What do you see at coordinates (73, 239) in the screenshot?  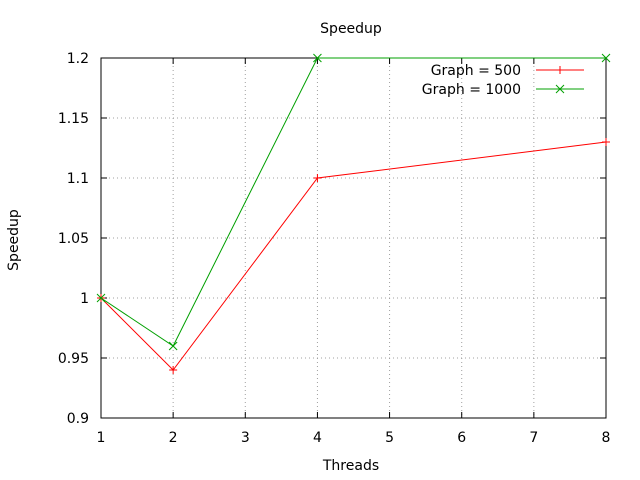 I see `y-tick-label: 1.05` at bounding box center [73, 239].